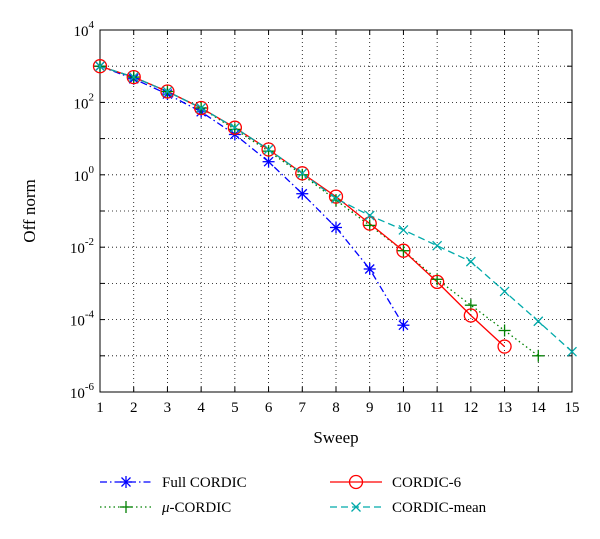 Image resolution: width=600 pixels, height=539 pixels. I want to click on legend-label: μ-CORDIC, so click(196, 508).